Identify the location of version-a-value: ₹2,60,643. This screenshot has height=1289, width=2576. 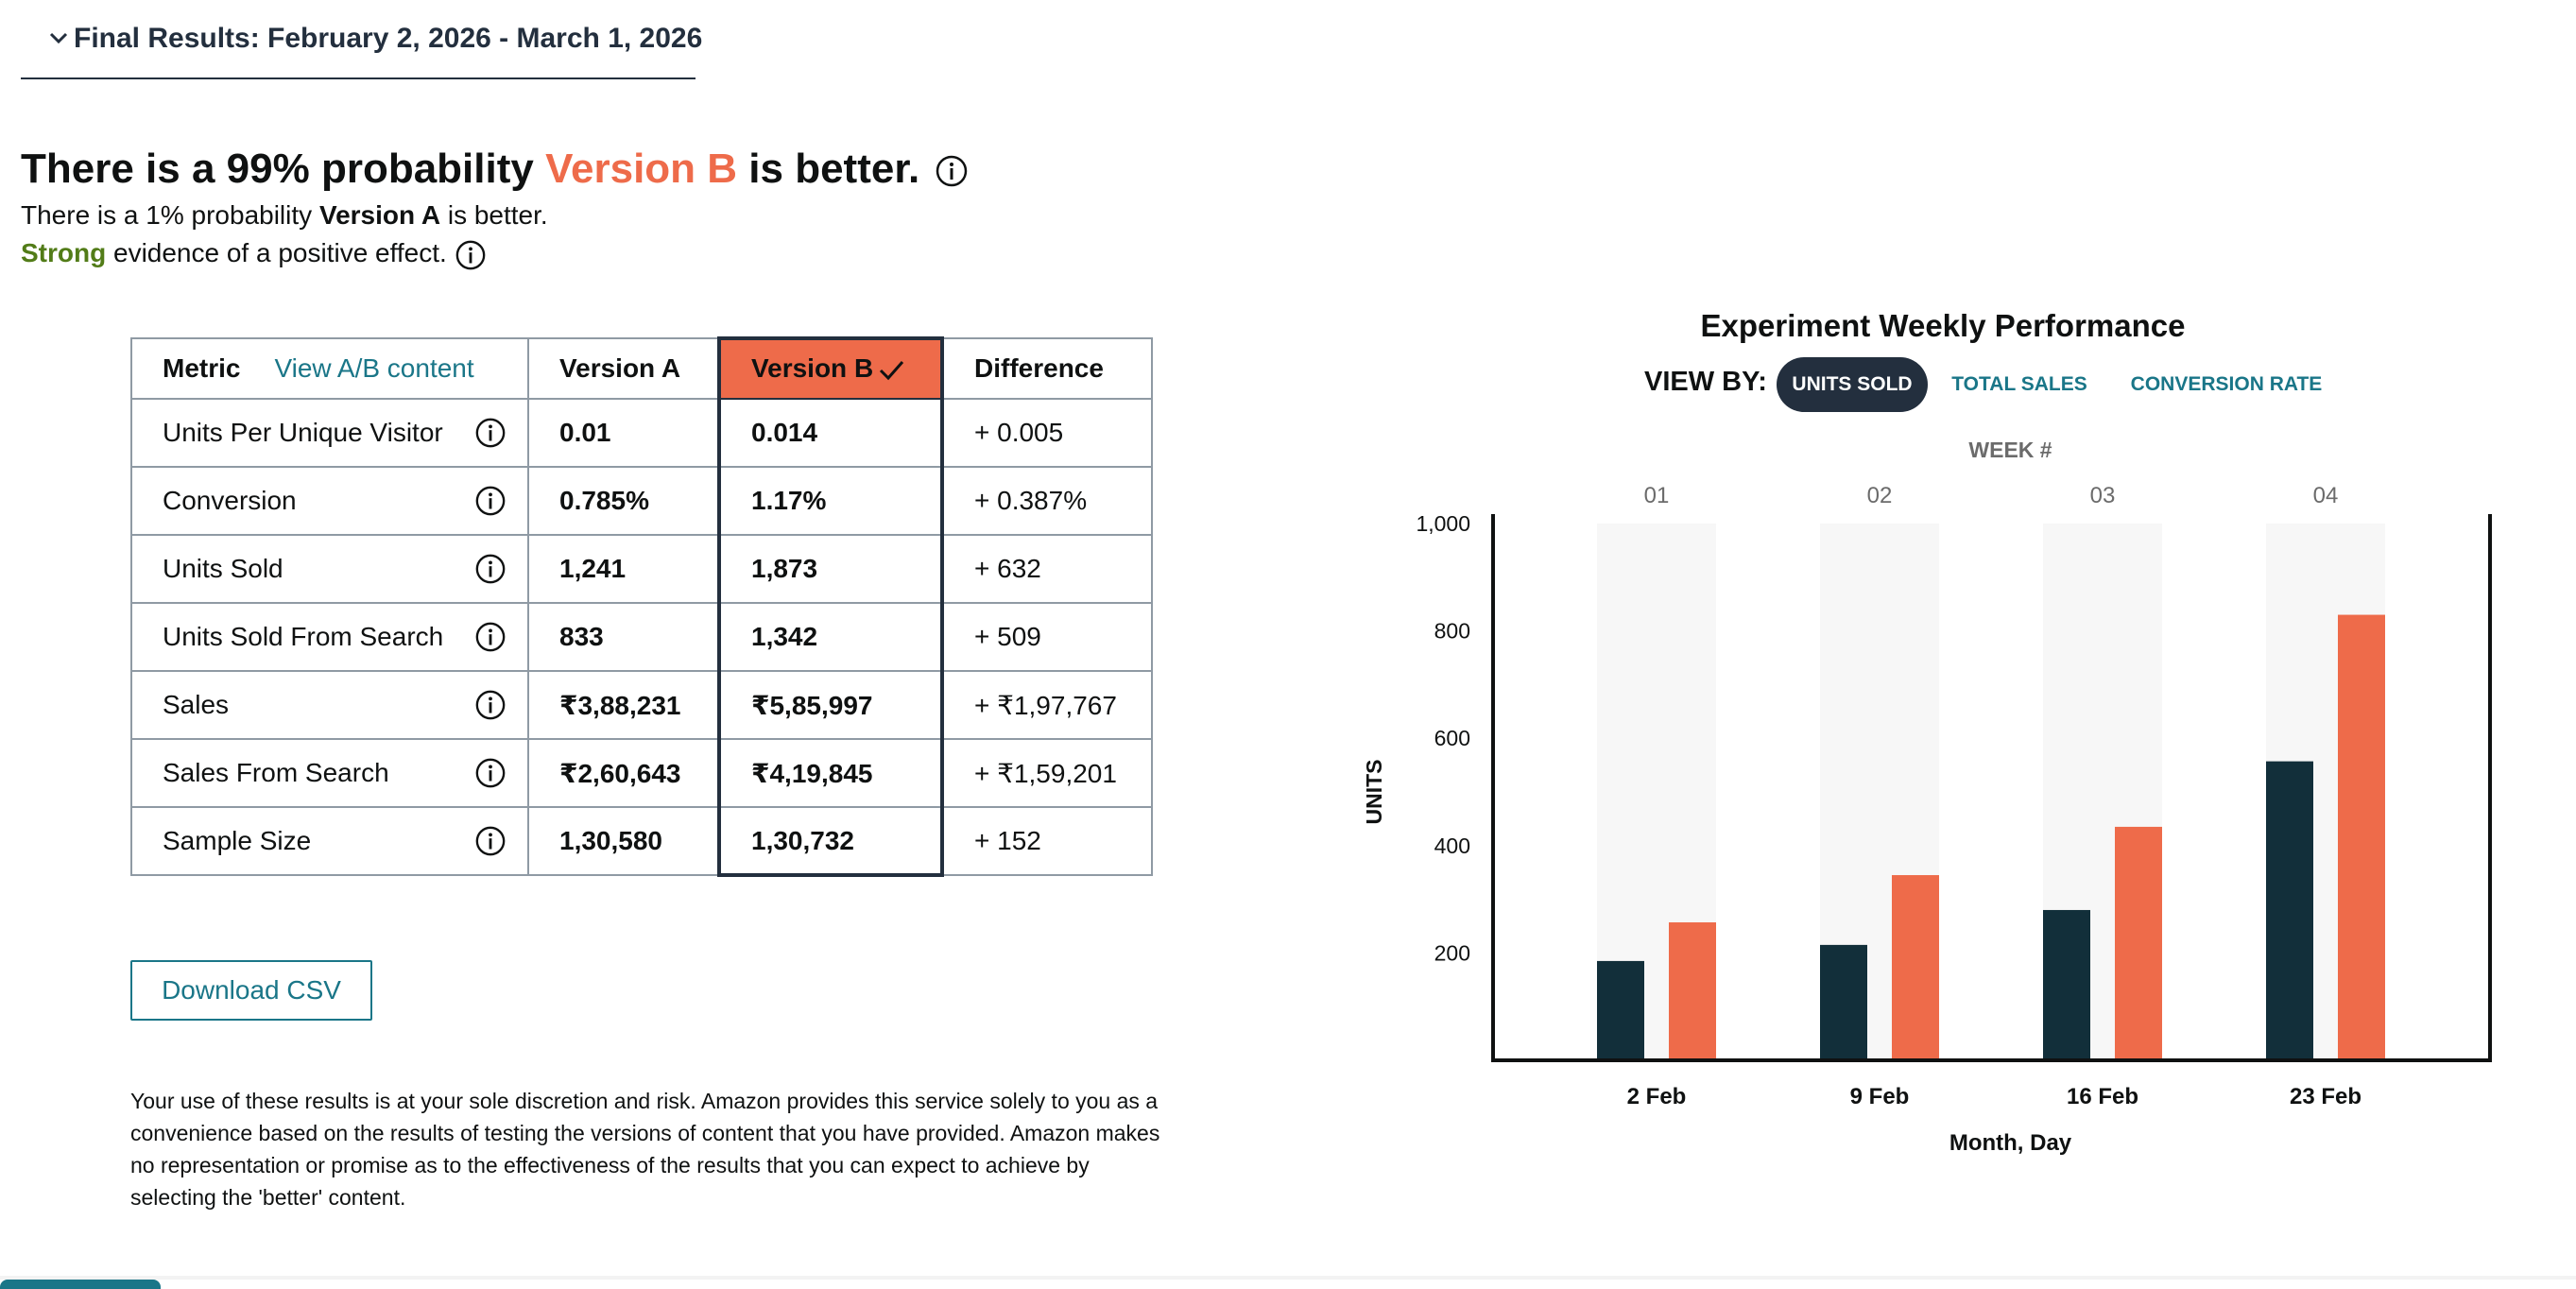
(623, 773).